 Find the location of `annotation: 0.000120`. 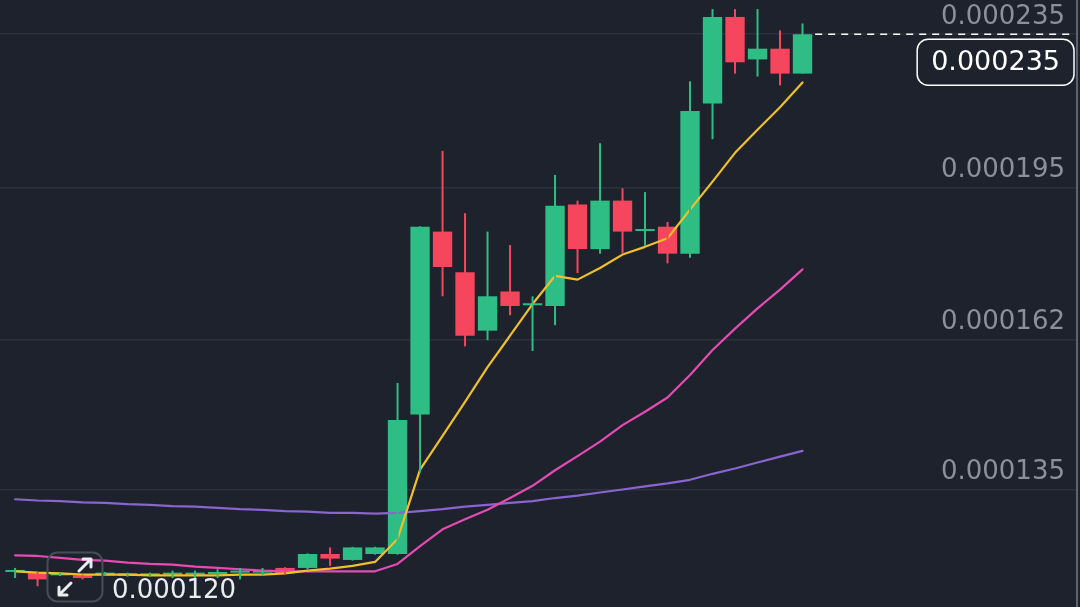

annotation: 0.000120 is located at coordinates (174, 588).